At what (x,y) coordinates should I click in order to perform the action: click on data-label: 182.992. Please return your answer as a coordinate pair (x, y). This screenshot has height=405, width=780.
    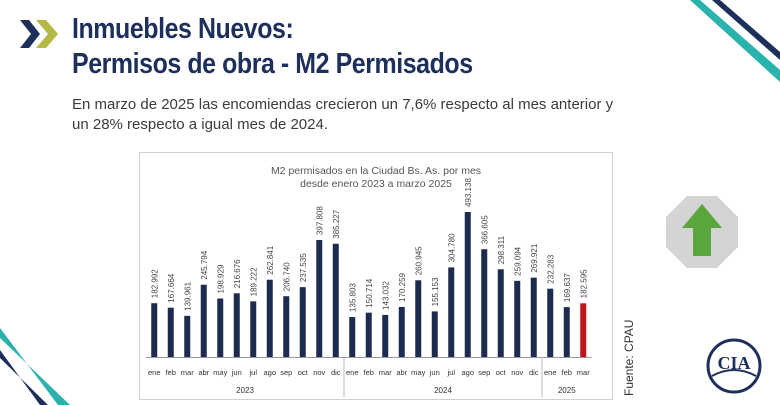
    Looking at the image, I should click on (154, 283).